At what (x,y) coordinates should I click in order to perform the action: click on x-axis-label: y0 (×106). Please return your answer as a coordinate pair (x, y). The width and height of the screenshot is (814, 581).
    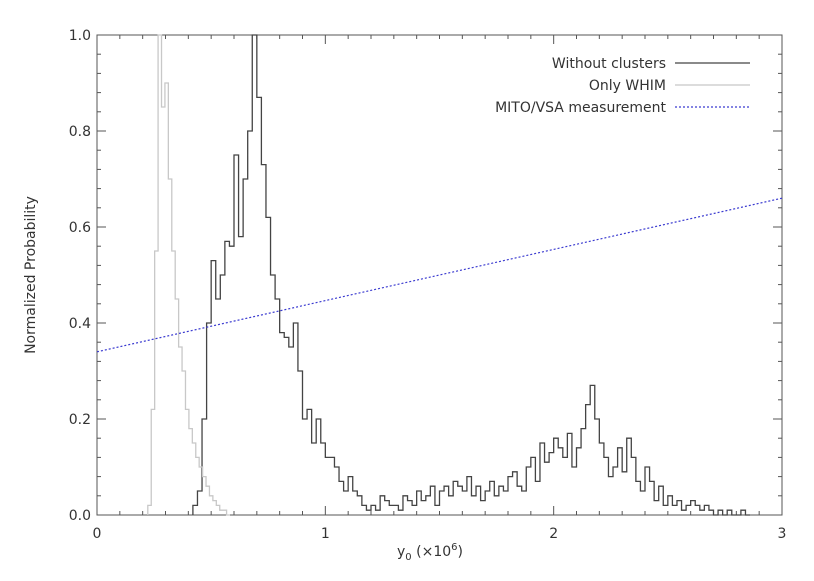
    Looking at the image, I should click on (430, 552).